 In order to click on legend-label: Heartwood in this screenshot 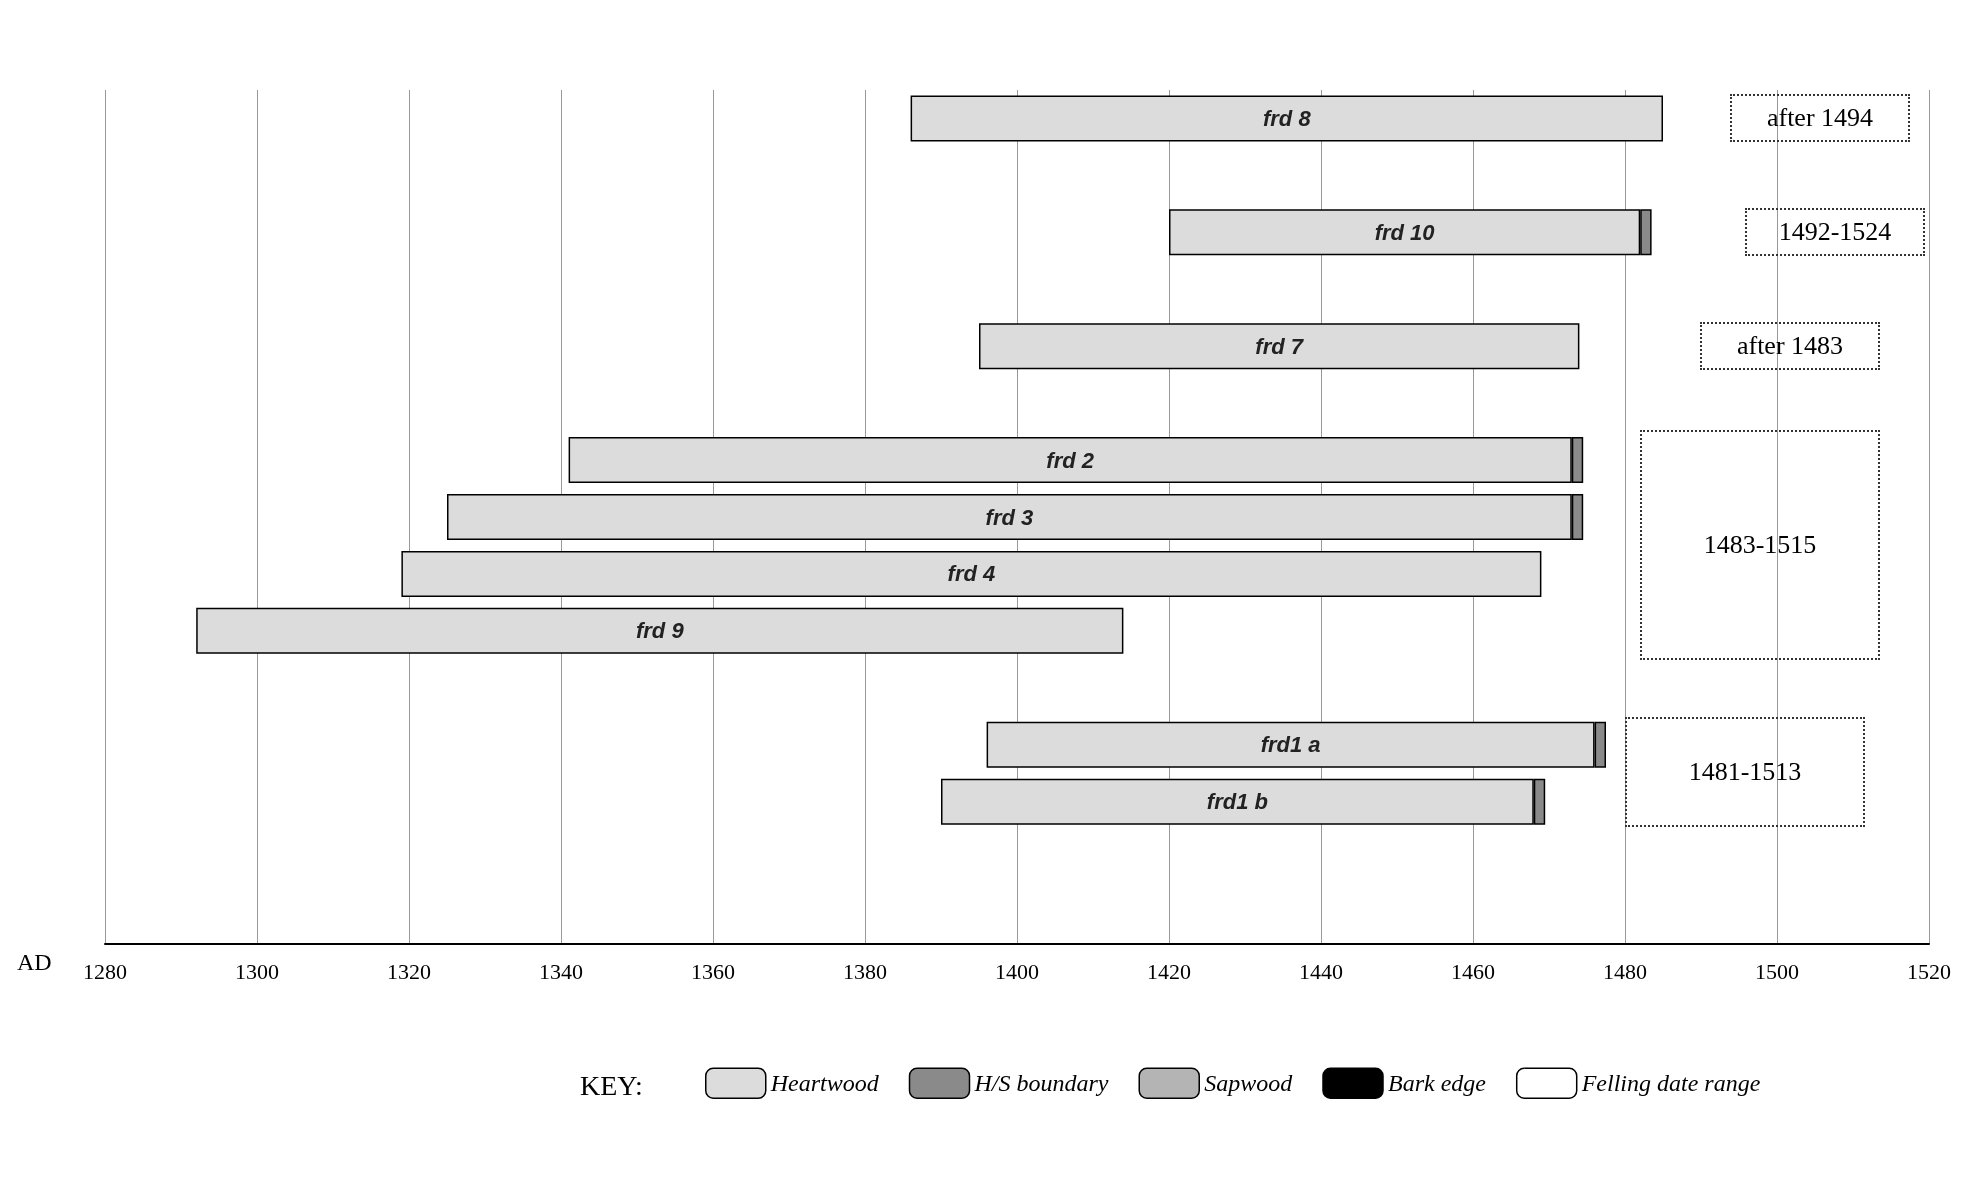, I will do `click(824, 1083)`.